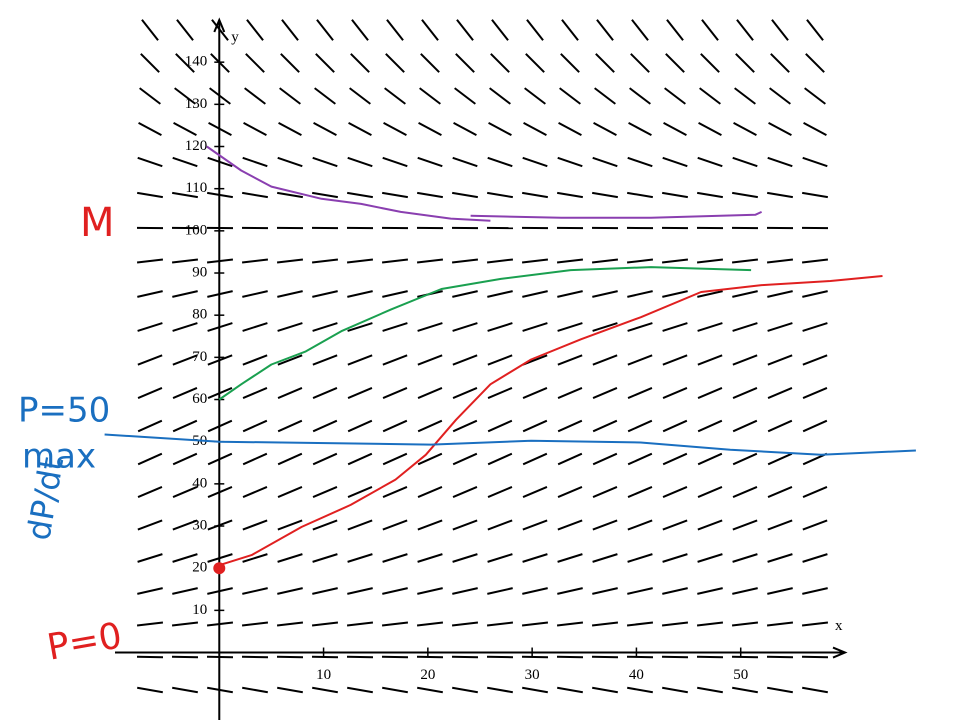  Describe the element at coordinates (84, 641) in the screenshot. I see `annotation: P=0` at that location.